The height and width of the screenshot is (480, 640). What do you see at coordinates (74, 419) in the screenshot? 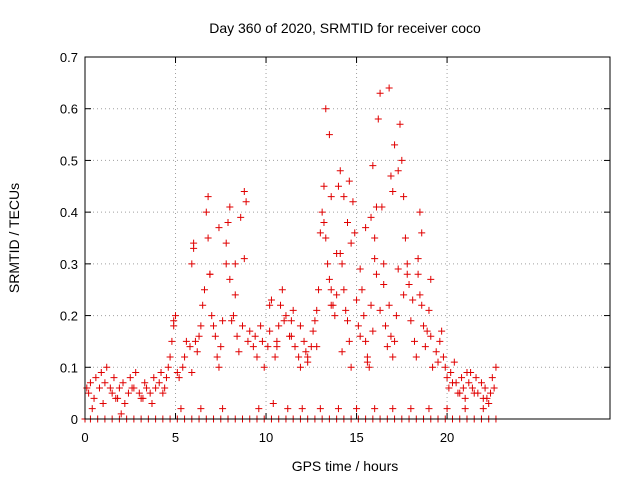
I see `y-tick-label: 0` at bounding box center [74, 419].